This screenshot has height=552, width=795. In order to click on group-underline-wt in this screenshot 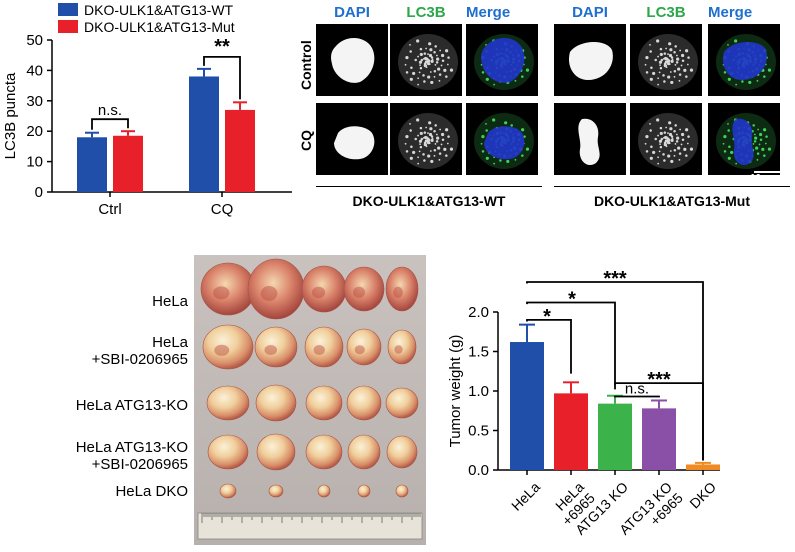, I will do `click(429, 186)`.